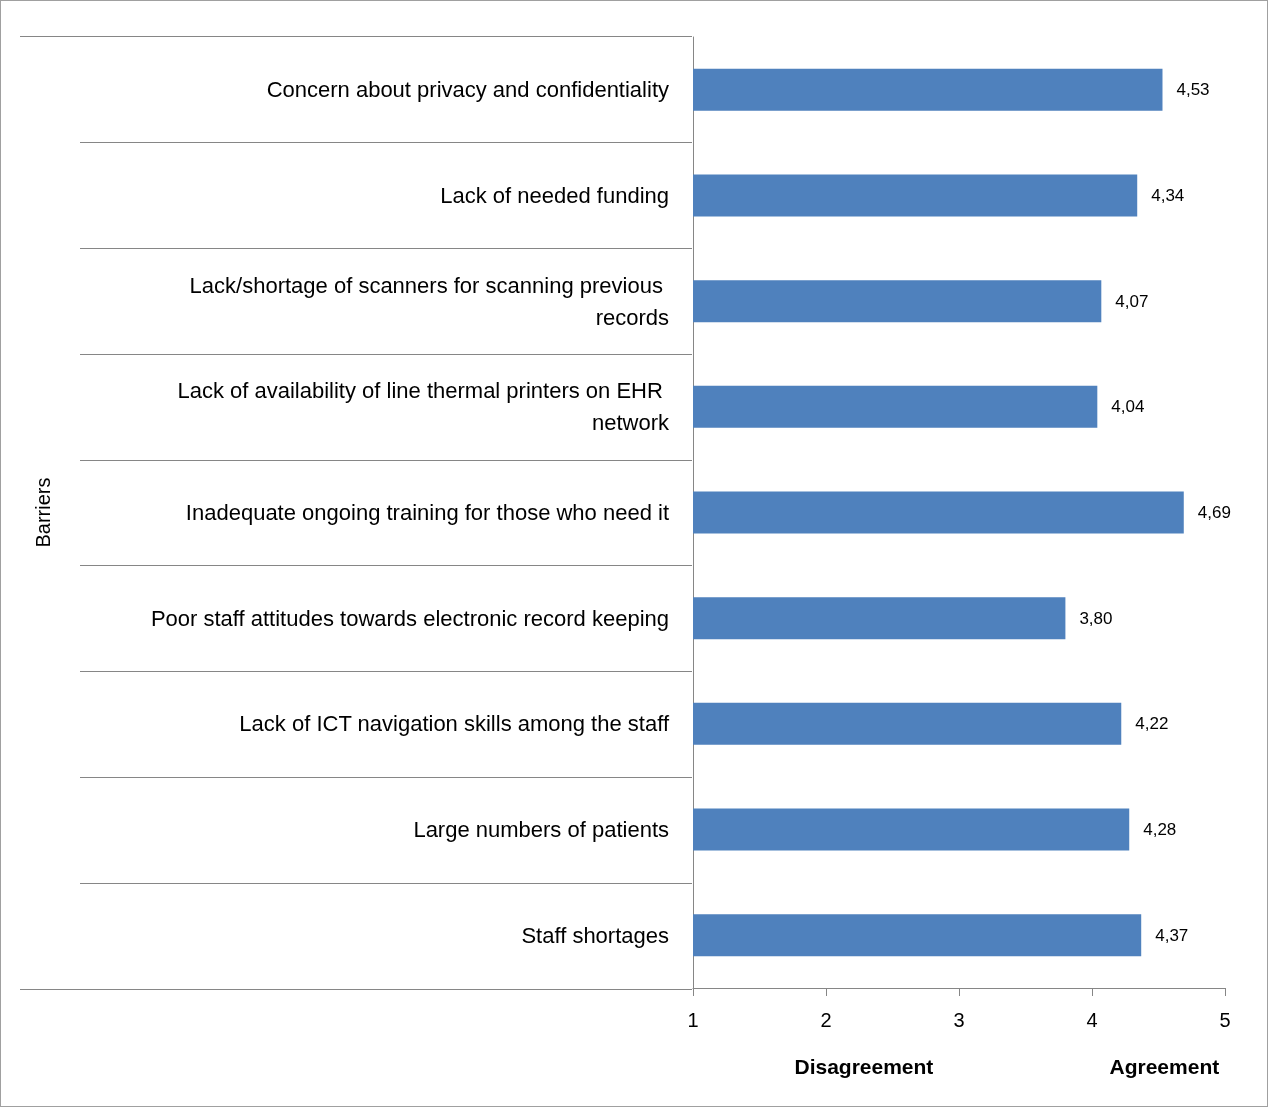 The image size is (1268, 1107). Describe the element at coordinates (1092, 1020) in the screenshot. I see `x-tick-label: 4` at that location.